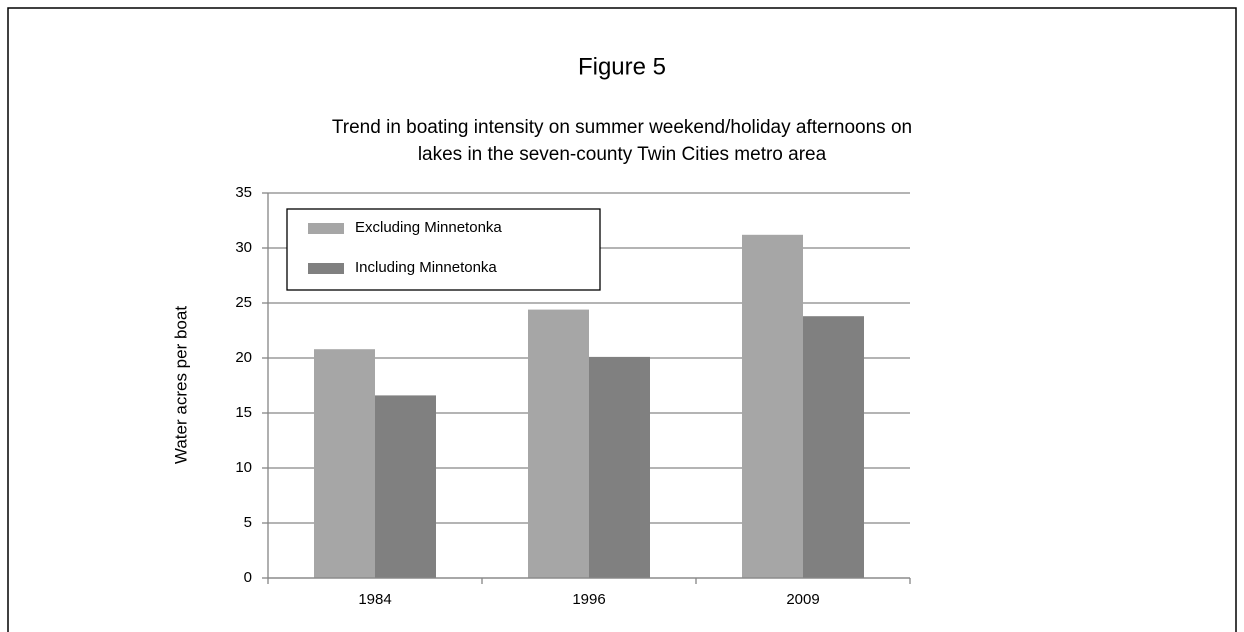 The width and height of the screenshot is (1244, 632). Describe the element at coordinates (248, 577) in the screenshot. I see `y-tick-label: 0` at that location.